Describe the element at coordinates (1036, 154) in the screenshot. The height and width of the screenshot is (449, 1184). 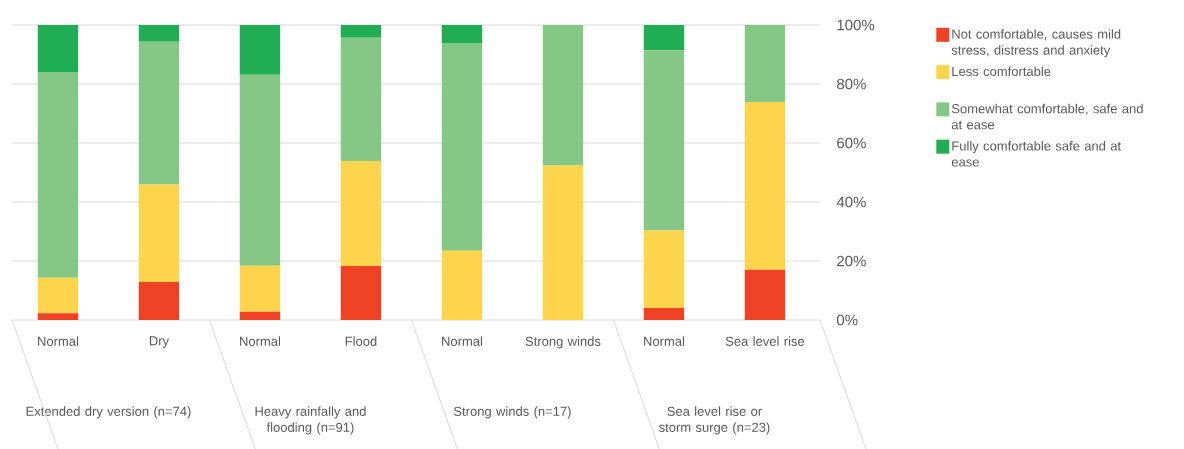
I see `legend-label: Fully comfortable safe and at ease` at that location.